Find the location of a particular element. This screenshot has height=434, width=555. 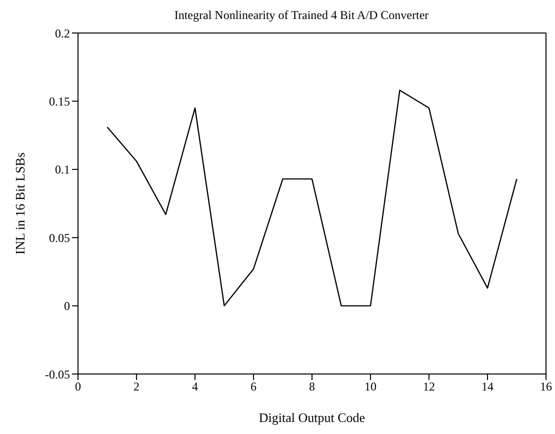

y-tick-label: -0.05 is located at coordinates (57, 374).